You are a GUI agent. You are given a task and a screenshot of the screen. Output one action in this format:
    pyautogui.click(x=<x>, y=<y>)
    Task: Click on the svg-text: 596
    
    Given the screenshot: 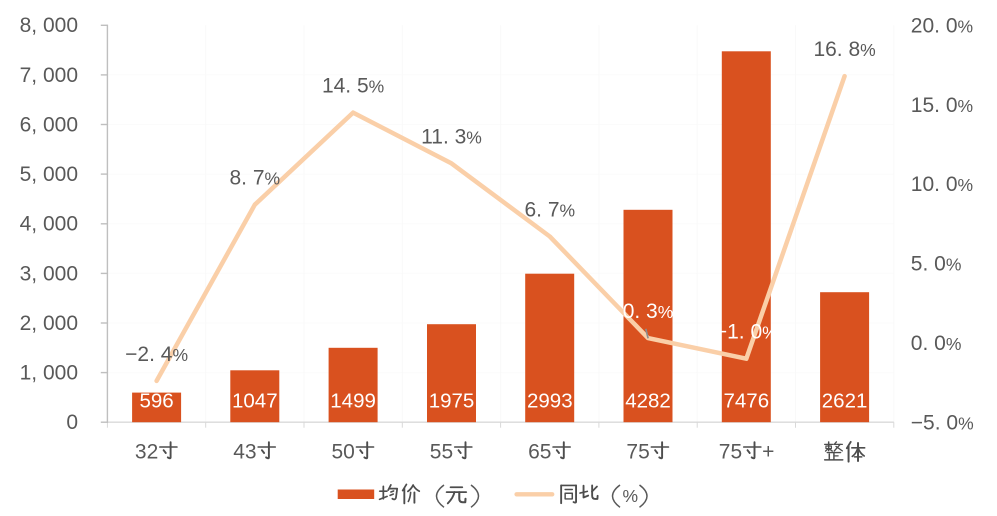 What is the action you would take?
    pyautogui.click(x=156, y=400)
    